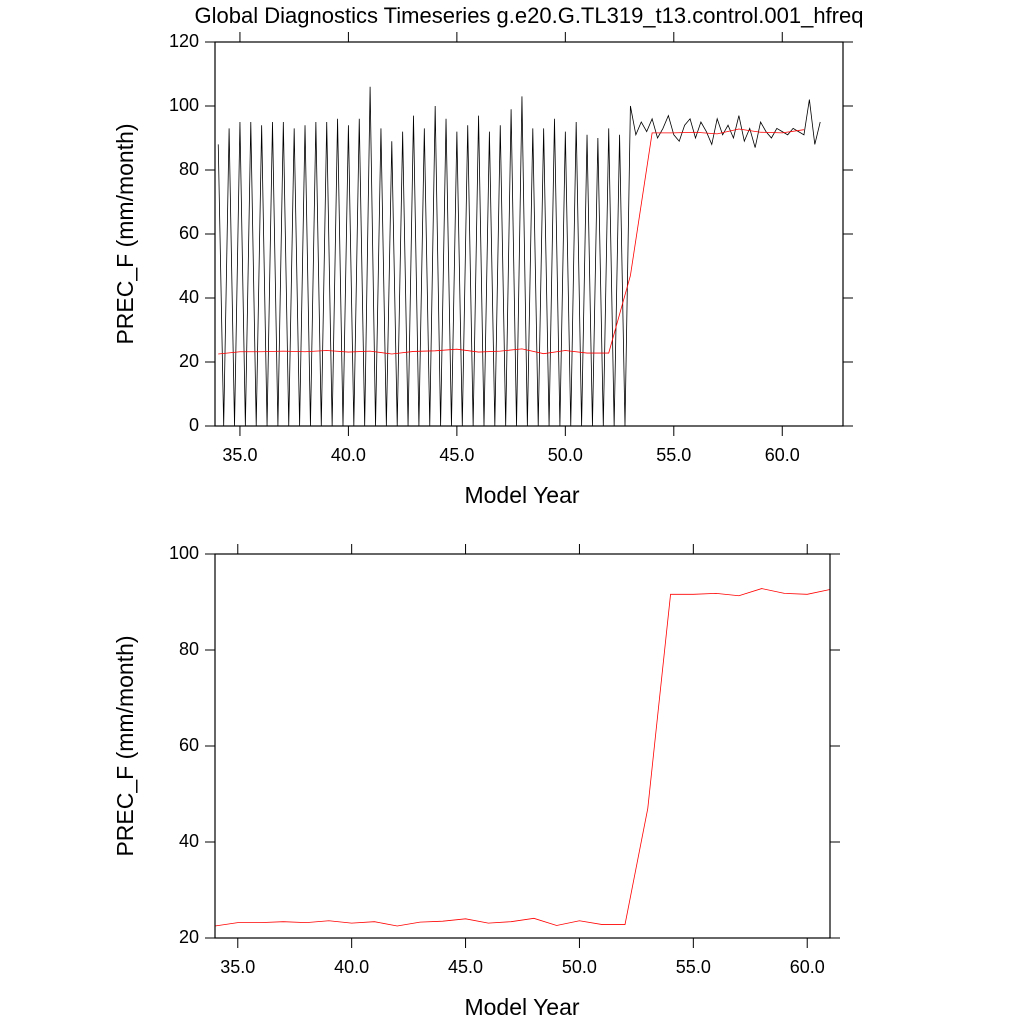  What do you see at coordinates (184, 41) in the screenshot?
I see `y-tick-label: 120` at bounding box center [184, 41].